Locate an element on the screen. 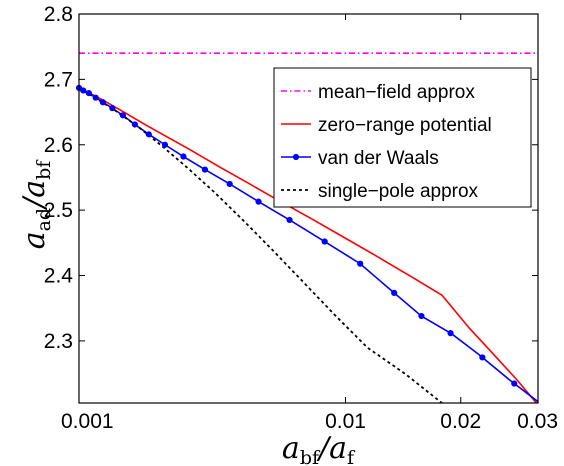 This screenshot has height=466, width=564. x-axis-label-main: a is located at coordinates (291, 448).